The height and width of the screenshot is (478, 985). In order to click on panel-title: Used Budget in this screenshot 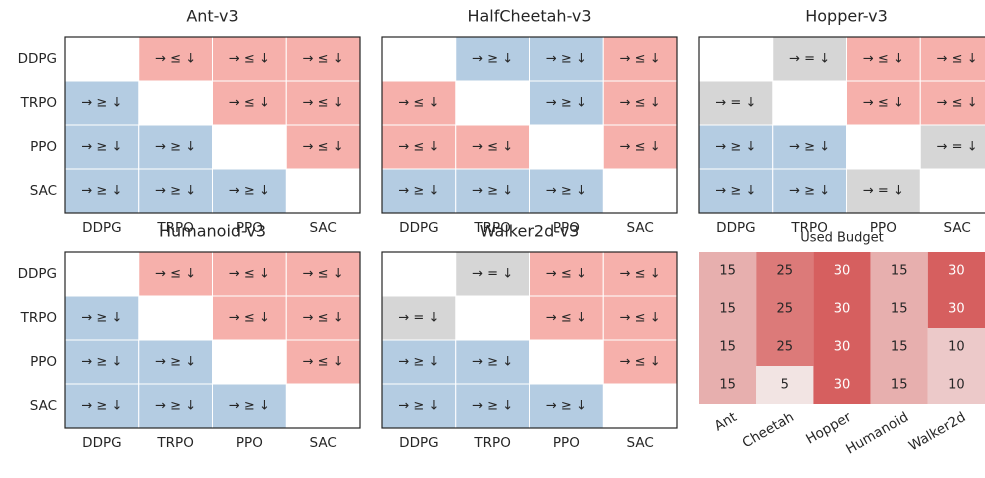, I will do `click(841, 238)`.